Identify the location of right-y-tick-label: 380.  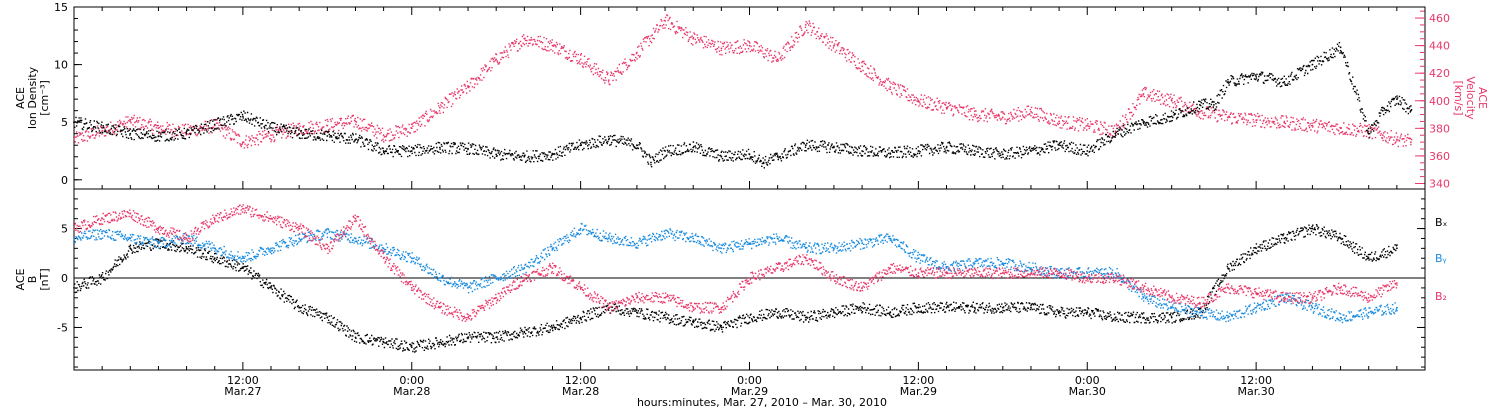
(1439, 128).